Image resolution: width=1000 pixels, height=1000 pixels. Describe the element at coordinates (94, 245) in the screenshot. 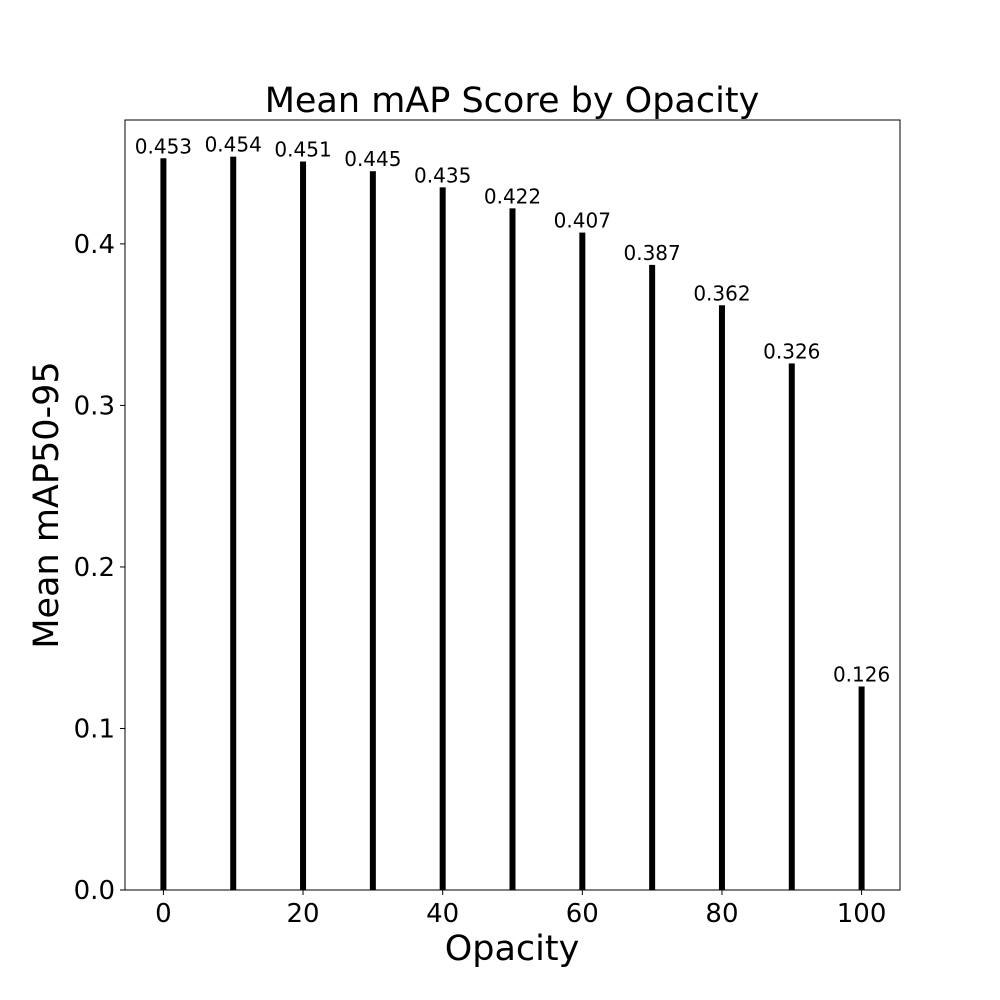

I see `y-tick-label: 0.4` at that location.